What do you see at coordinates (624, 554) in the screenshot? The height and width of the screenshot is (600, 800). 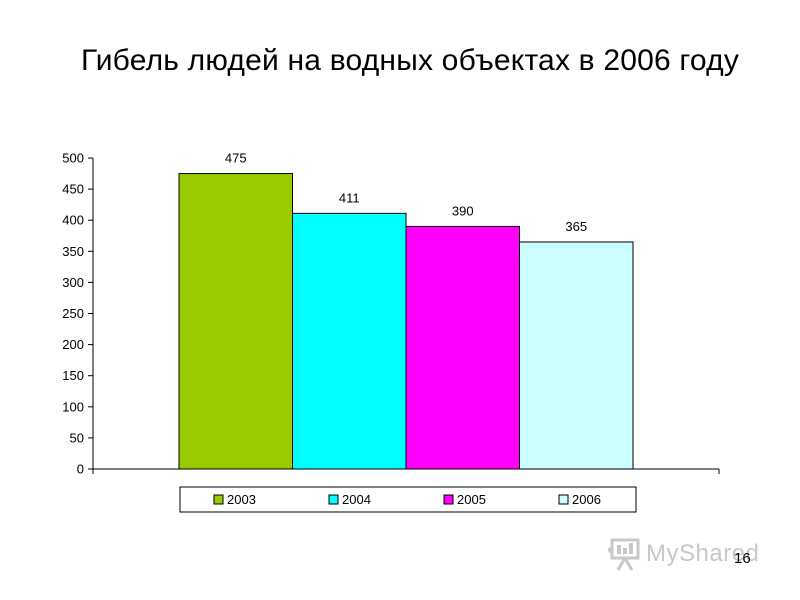 I see `presentation-board-icon` at bounding box center [624, 554].